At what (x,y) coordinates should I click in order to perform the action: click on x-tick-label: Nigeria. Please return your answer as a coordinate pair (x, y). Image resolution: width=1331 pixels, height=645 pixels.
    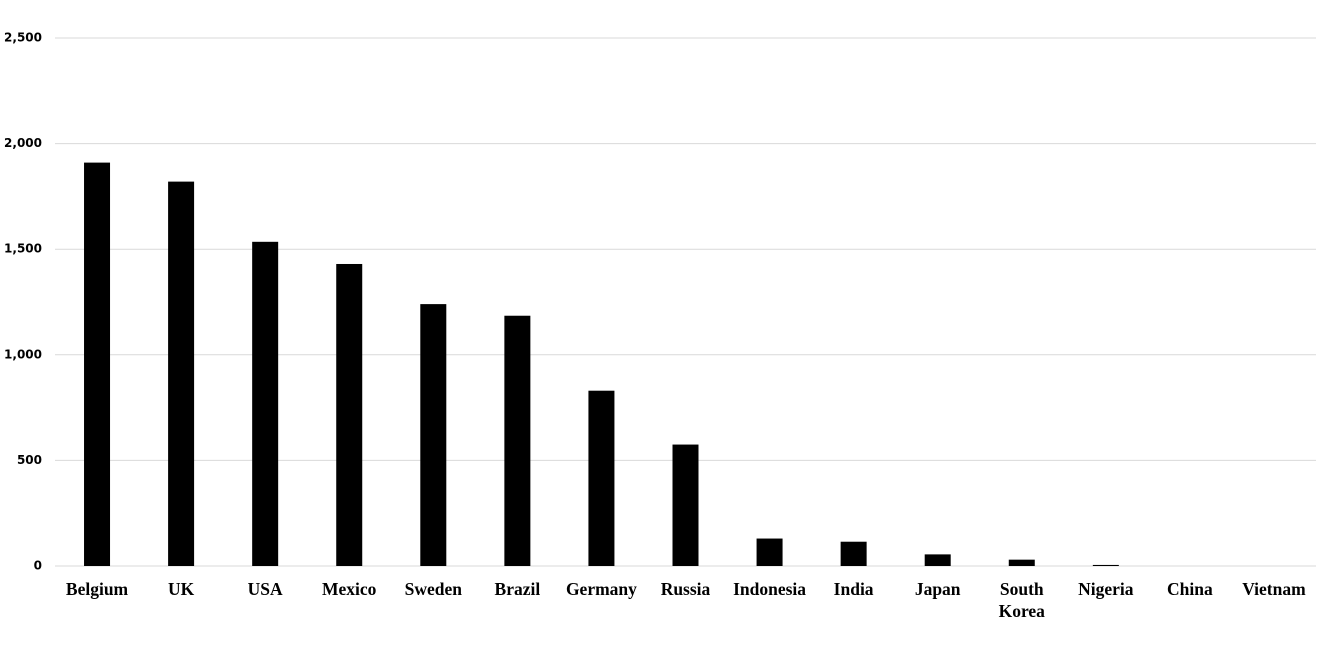
    Looking at the image, I should click on (1106, 589).